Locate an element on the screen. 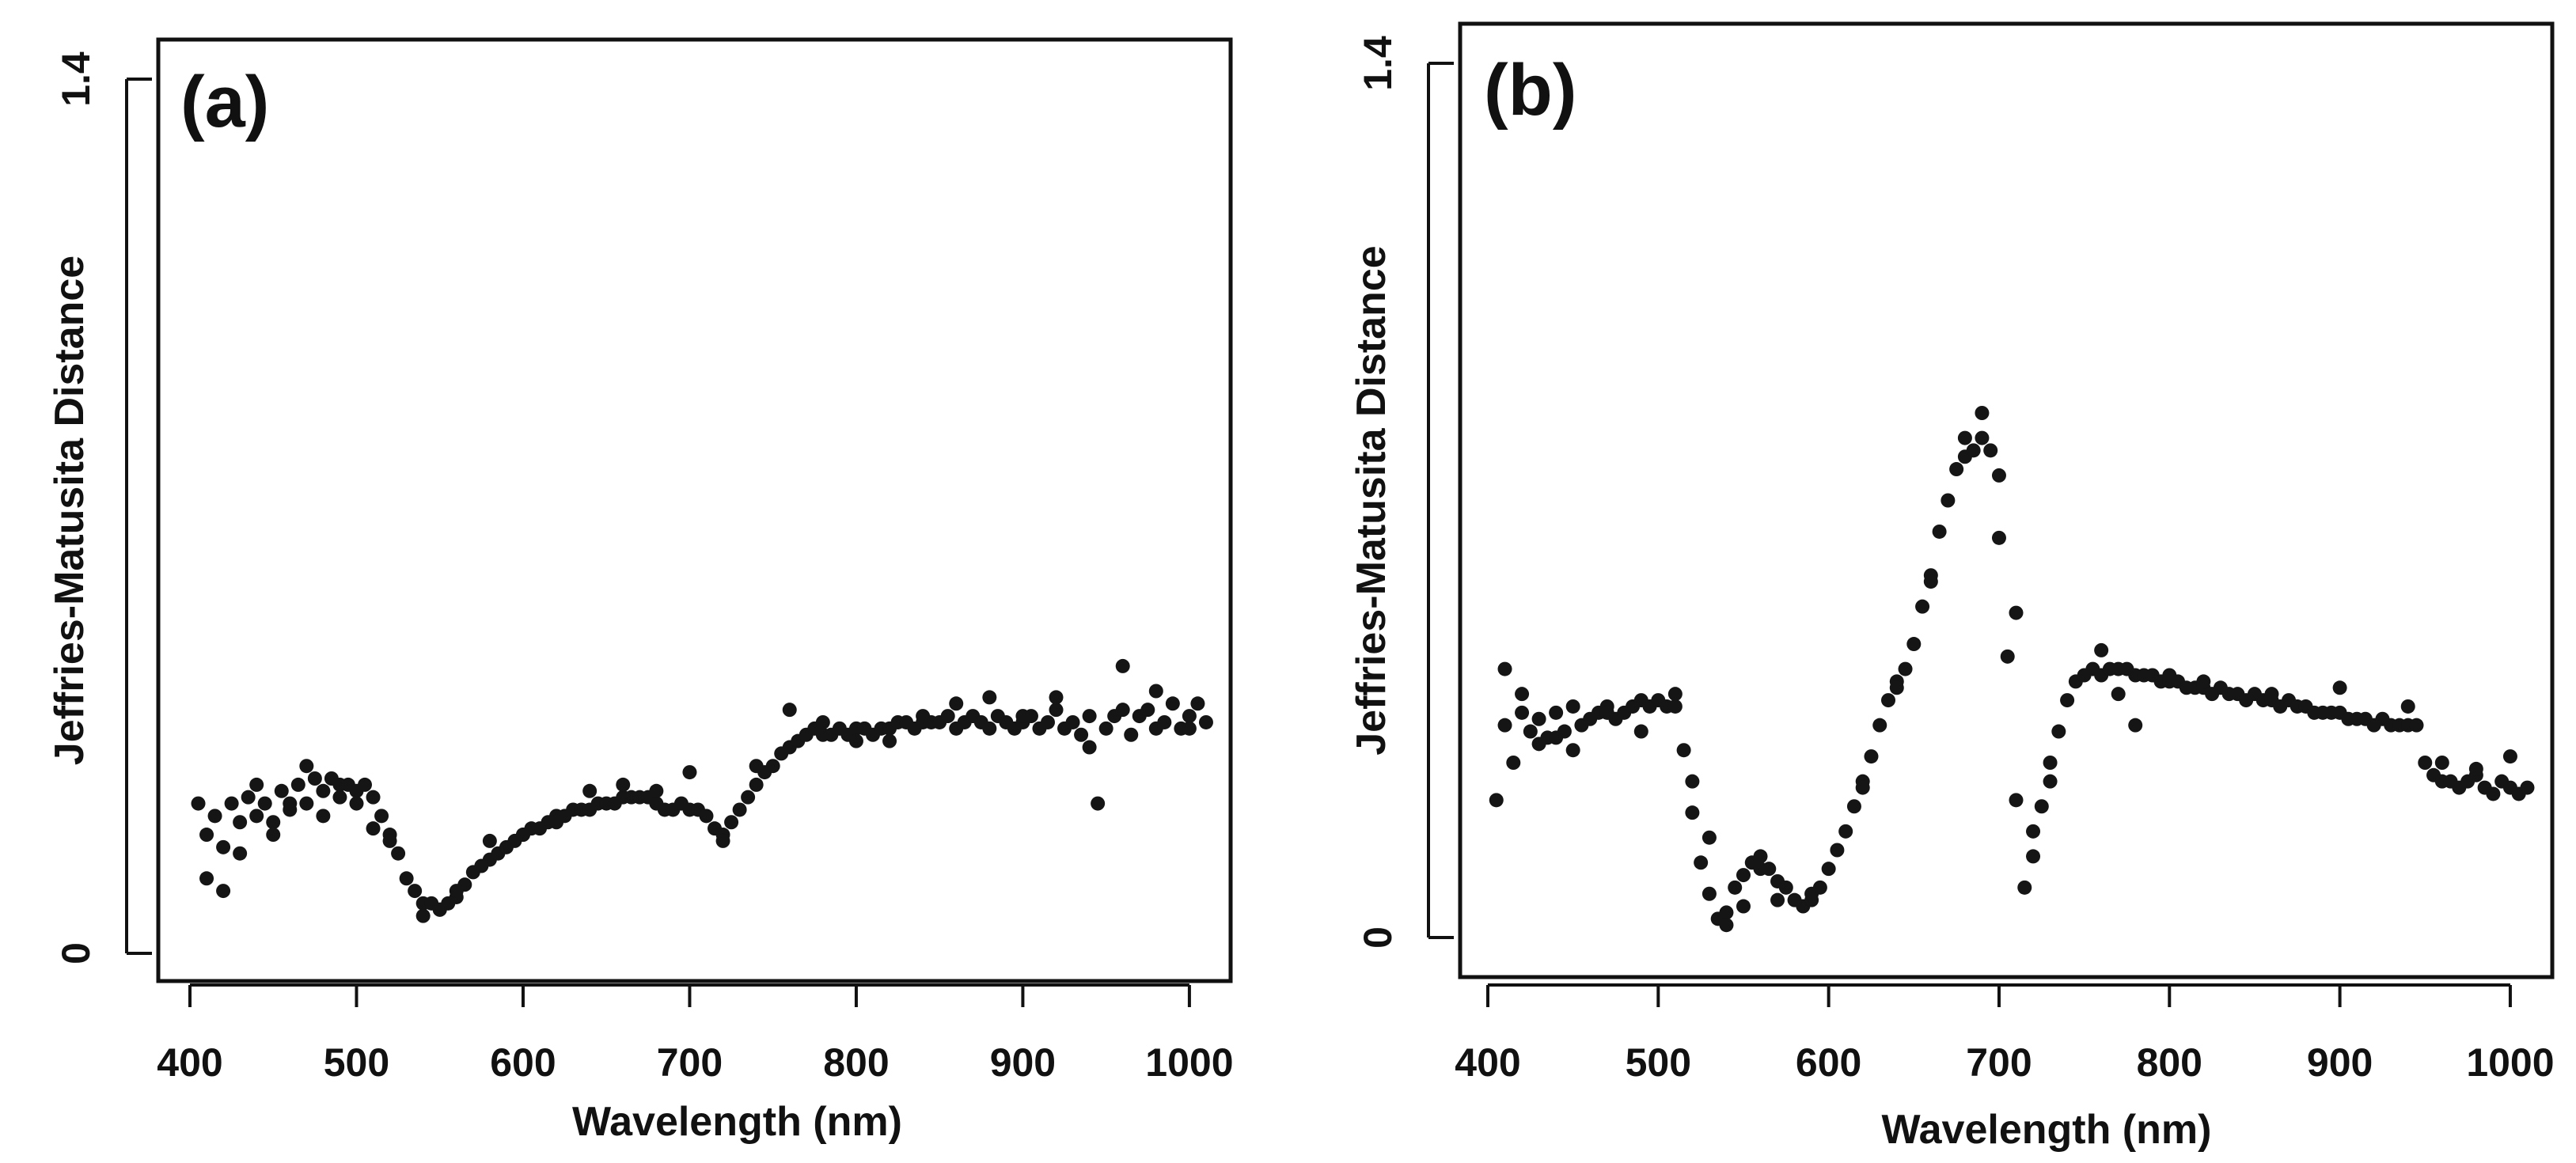 The height and width of the screenshot is (1163, 2576). panel-label: (b) is located at coordinates (1530, 90).